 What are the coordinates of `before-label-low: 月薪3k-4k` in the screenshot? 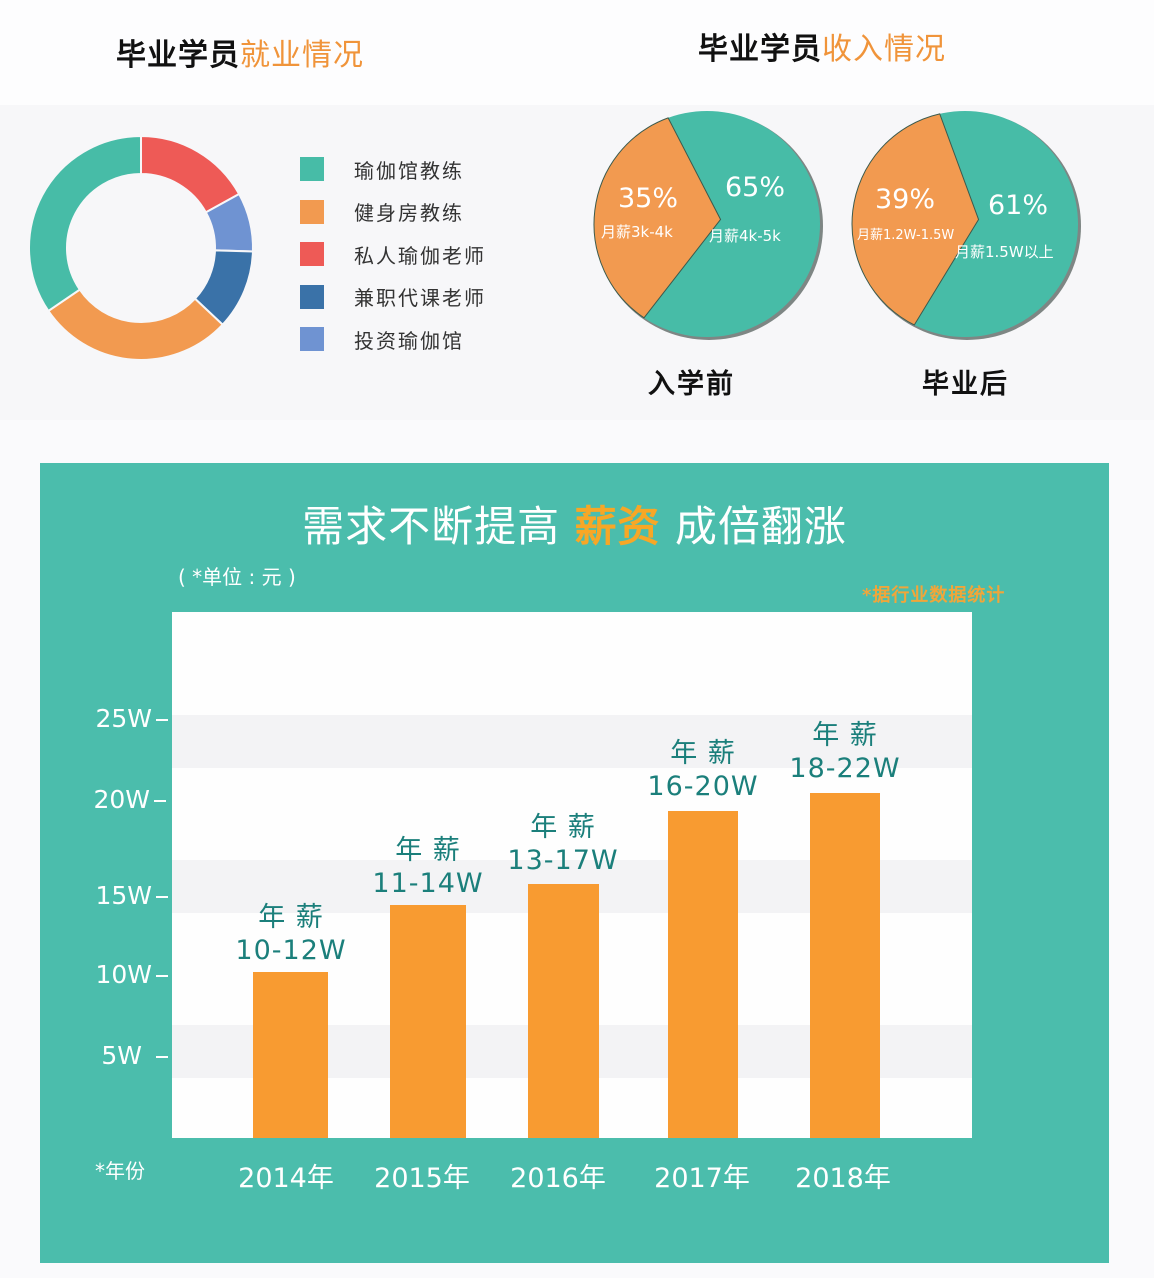 It's located at (637, 232).